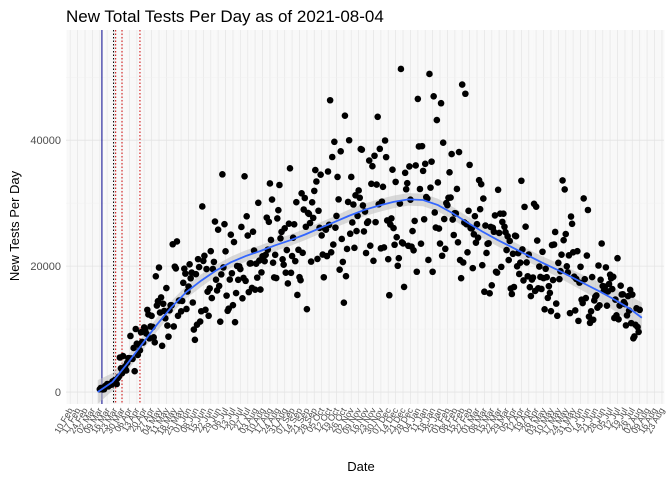  What do you see at coordinates (45, 141) in the screenshot?
I see `y-tick-label: 40000` at bounding box center [45, 141].